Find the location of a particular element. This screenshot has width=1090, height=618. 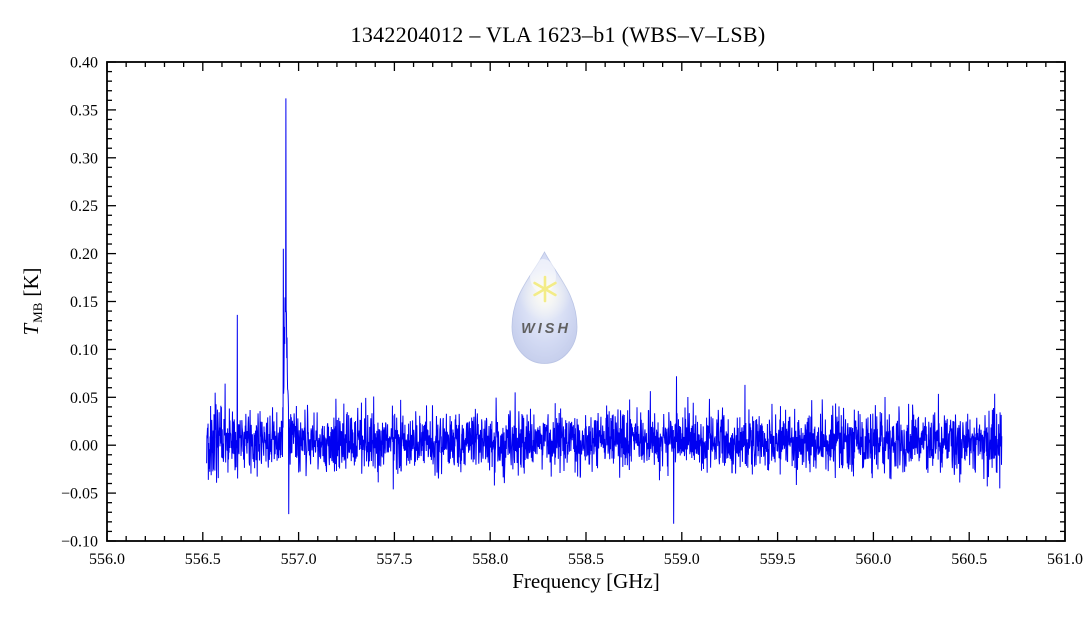

y-tick-label: 0.30 is located at coordinates (84, 158).